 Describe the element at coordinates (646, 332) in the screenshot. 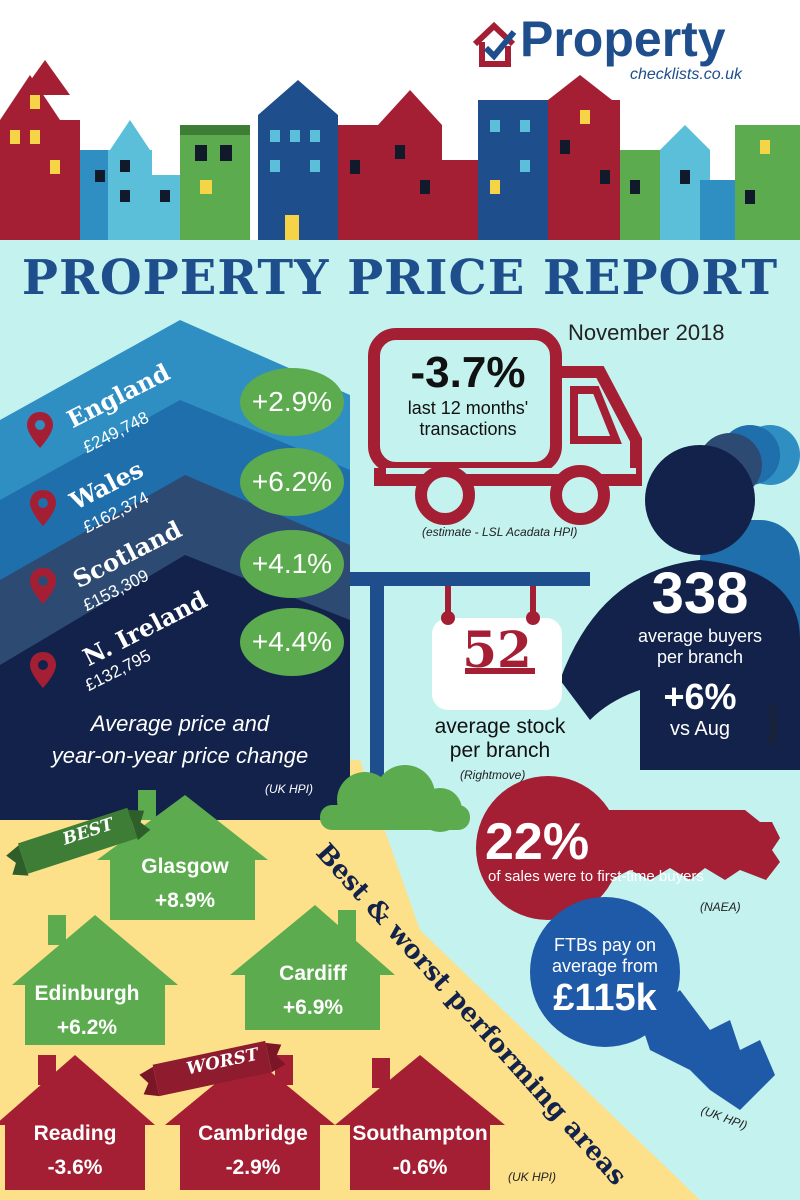

I see `report-date: November 2018` at that location.